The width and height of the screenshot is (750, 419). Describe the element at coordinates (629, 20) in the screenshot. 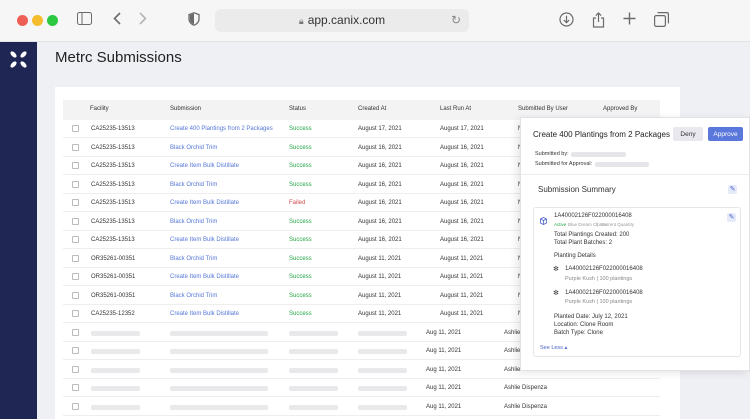

I see `new-tab-icon` at that location.